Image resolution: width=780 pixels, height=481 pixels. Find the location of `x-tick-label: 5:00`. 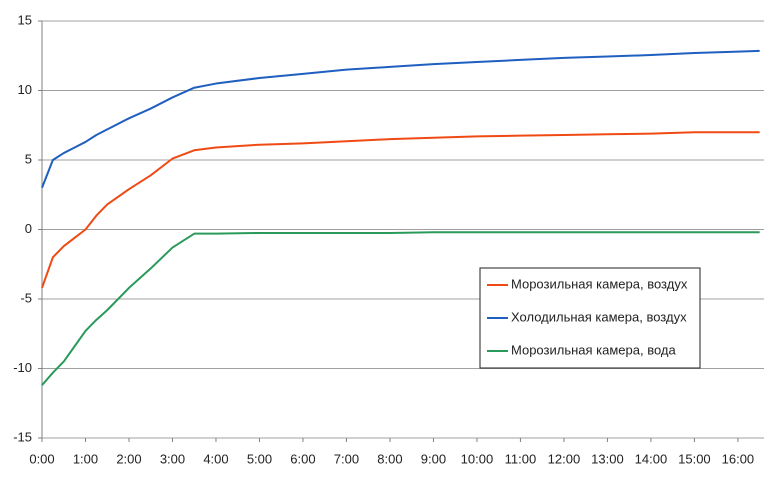

x-tick-label: 5:00 is located at coordinates (259, 458).